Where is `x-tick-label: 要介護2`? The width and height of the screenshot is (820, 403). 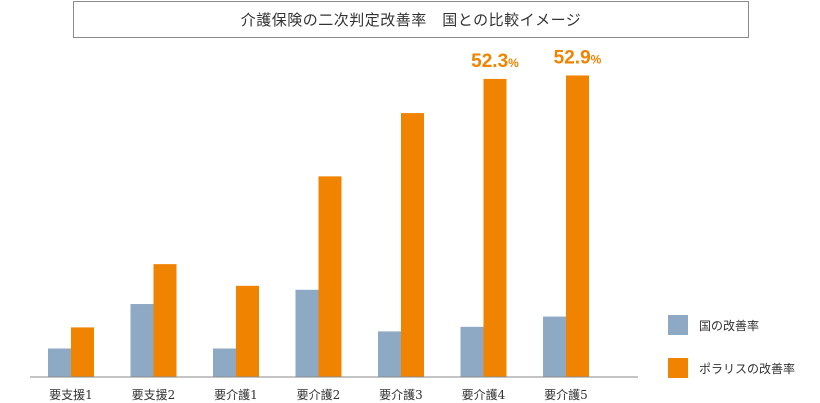 x-tick-label: 要介護2 is located at coordinates (319, 394).